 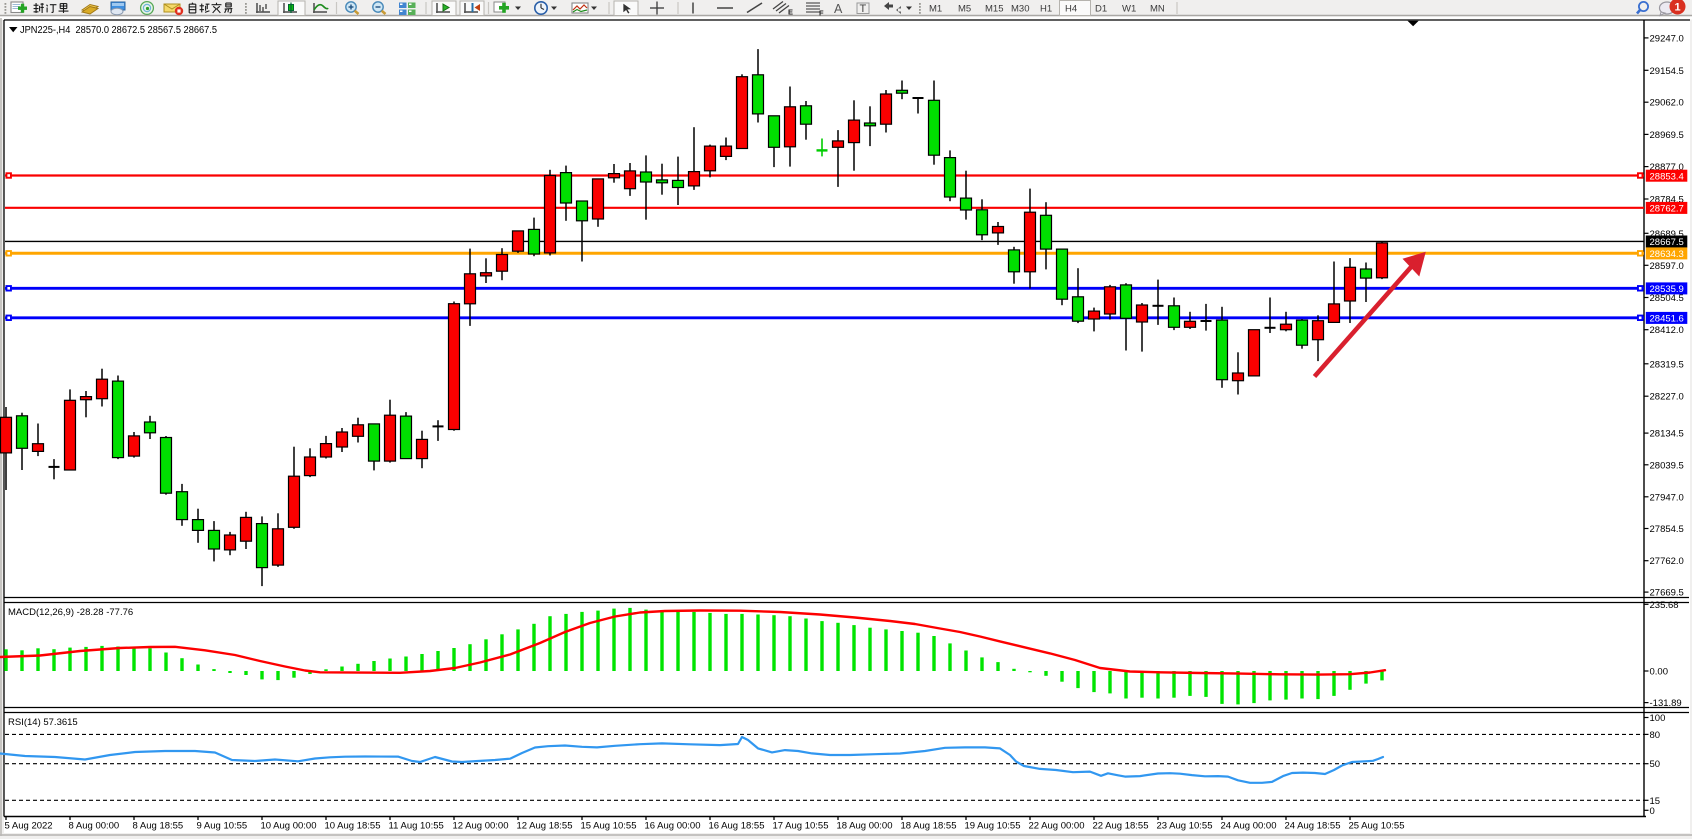 What do you see at coordinates (737, 826) in the screenshot?
I see `svg-text: 16 Aug 18:55` at bounding box center [737, 826].